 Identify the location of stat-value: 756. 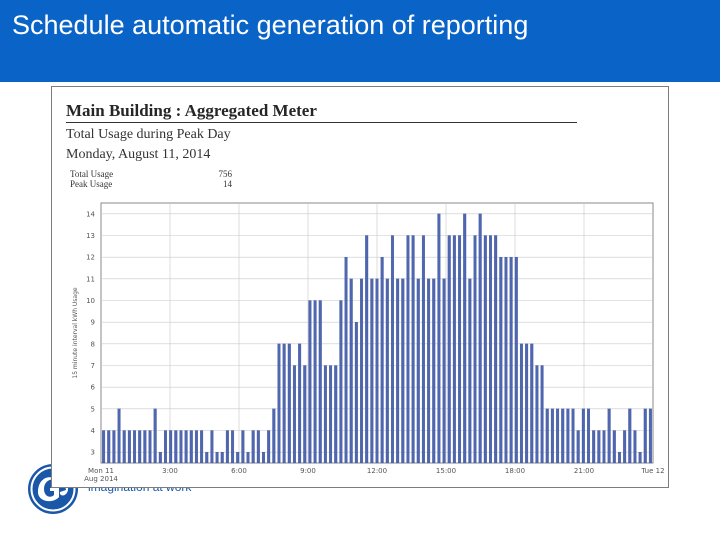
(225, 174).